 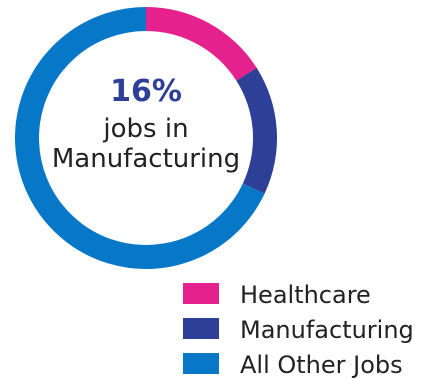 What do you see at coordinates (201, 328) in the screenshot?
I see `legend-swatch-manufacturing` at bounding box center [201, 328].